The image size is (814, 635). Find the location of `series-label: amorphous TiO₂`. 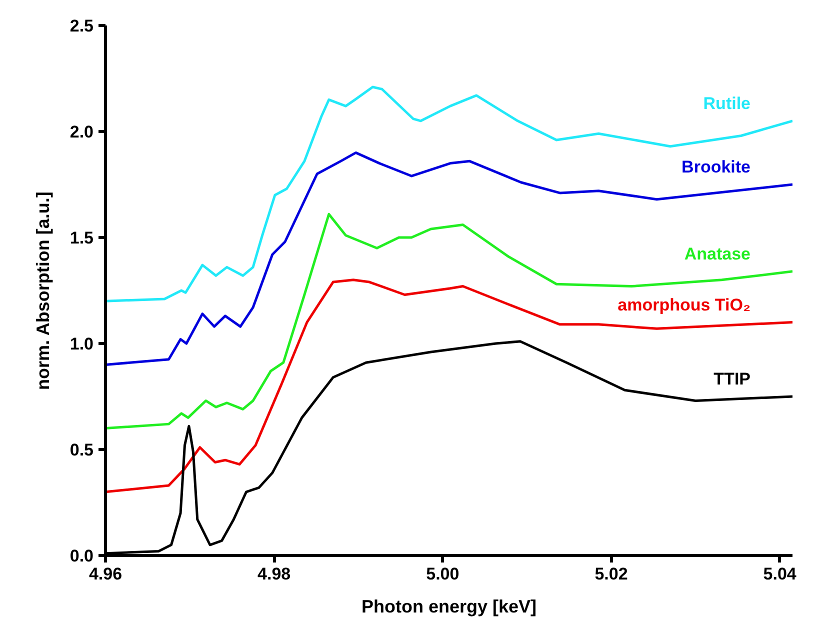

series-label: amorphous TiO₂ is located at coordinates (684, 304).